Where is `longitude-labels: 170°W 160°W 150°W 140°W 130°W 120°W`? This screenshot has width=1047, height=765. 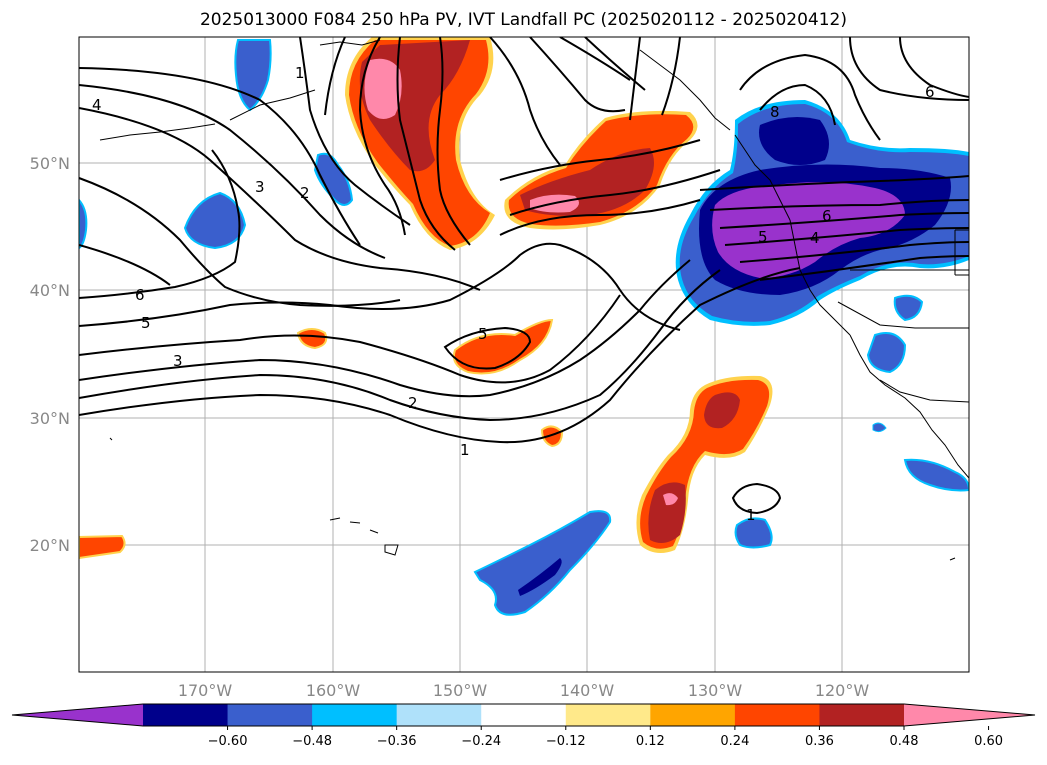
longitude-labels: 170°W 160°W 150°W 140°W 130°W 120°W is located at coordinates (524, 690).